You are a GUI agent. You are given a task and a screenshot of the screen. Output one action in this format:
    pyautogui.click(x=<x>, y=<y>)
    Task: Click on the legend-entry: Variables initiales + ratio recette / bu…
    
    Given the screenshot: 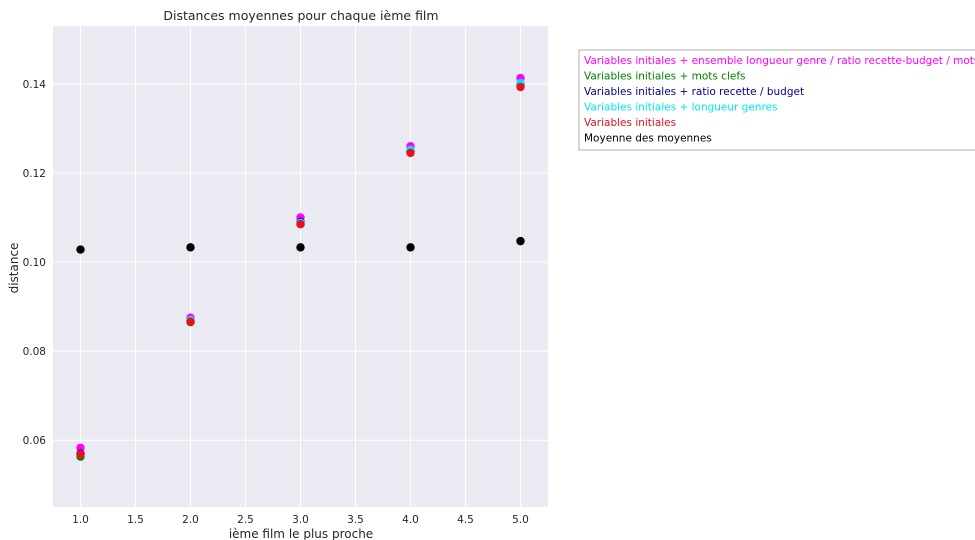 What is the action you would take?
    pyautogui.click(x=694, y=92)
    